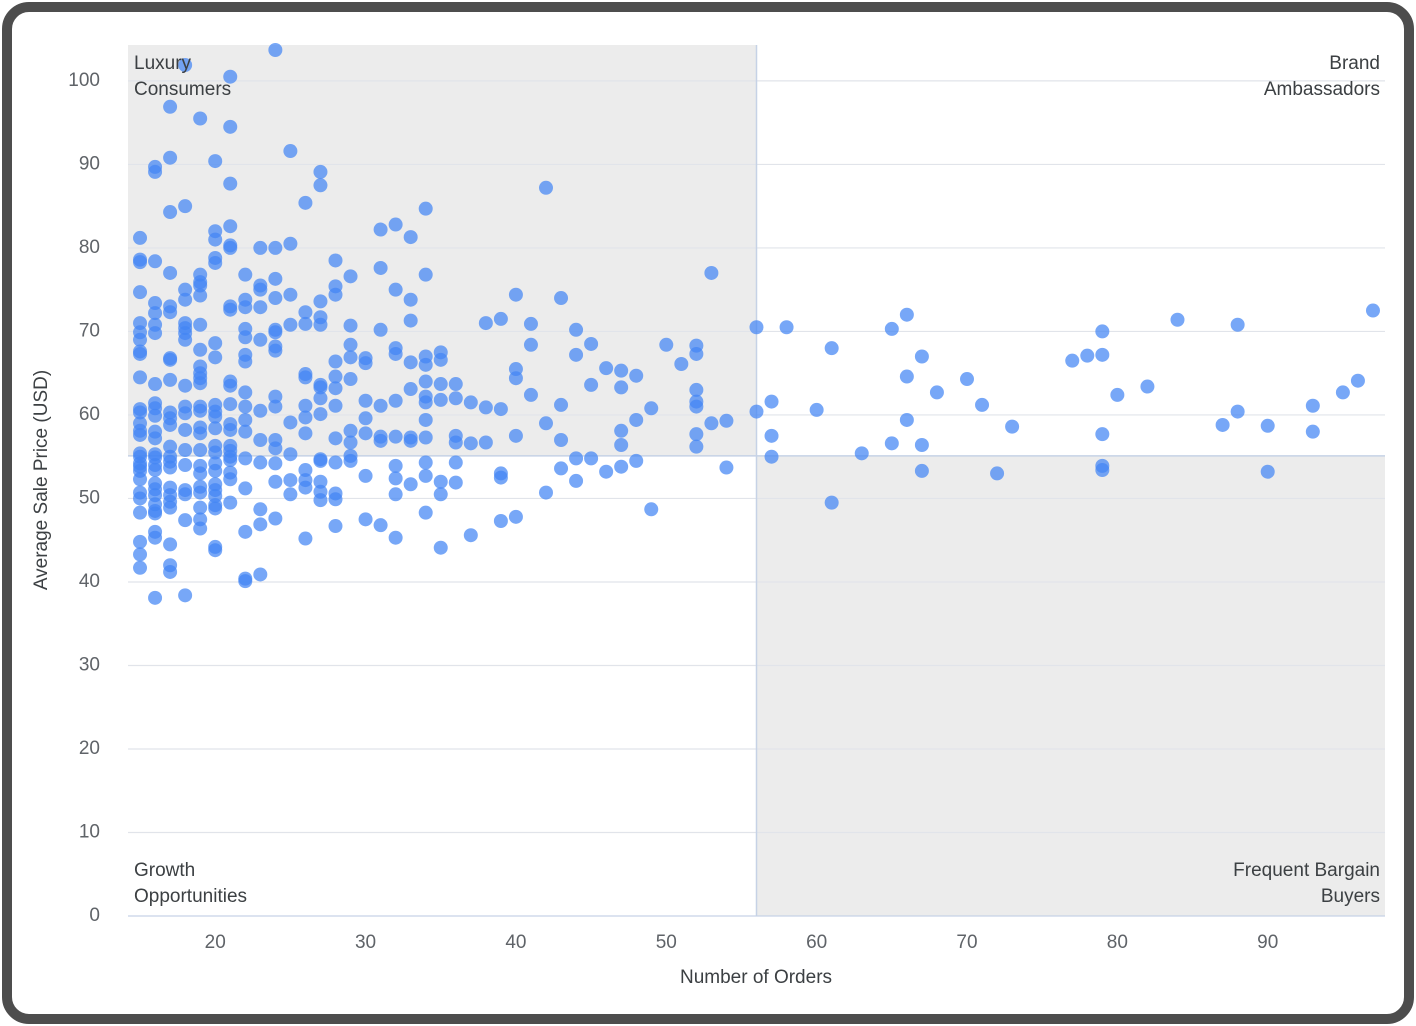  What do you see at coordinates (756, 977) in the screenshot?
I see `x-axis-label: Number of Orders` at bounding box center [756, 977].